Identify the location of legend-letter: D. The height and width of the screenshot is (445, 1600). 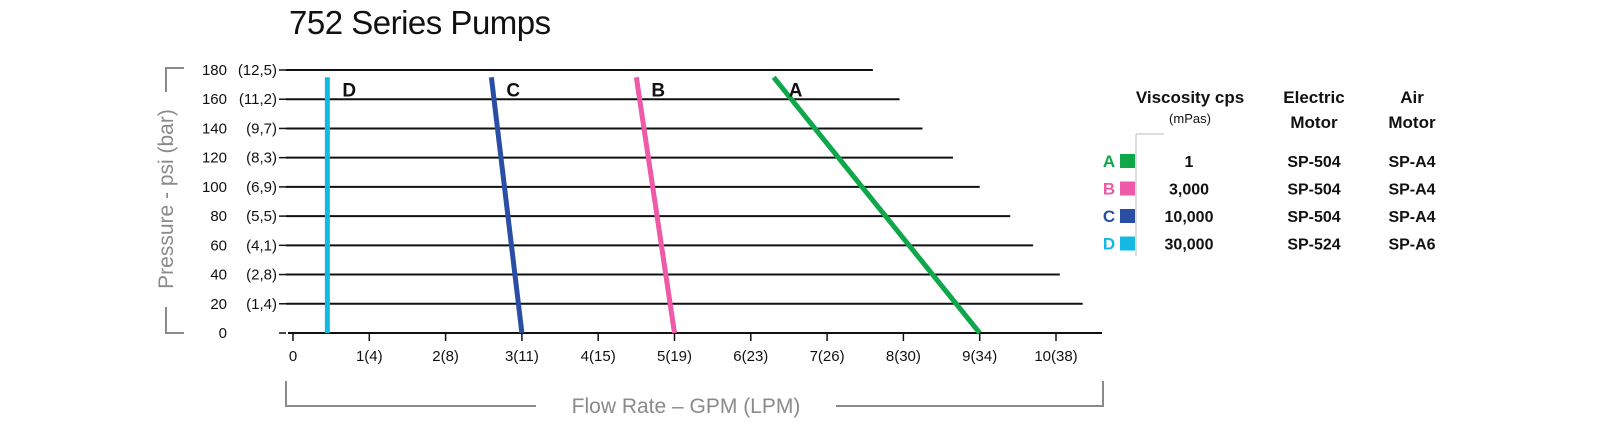
(1109, 244).